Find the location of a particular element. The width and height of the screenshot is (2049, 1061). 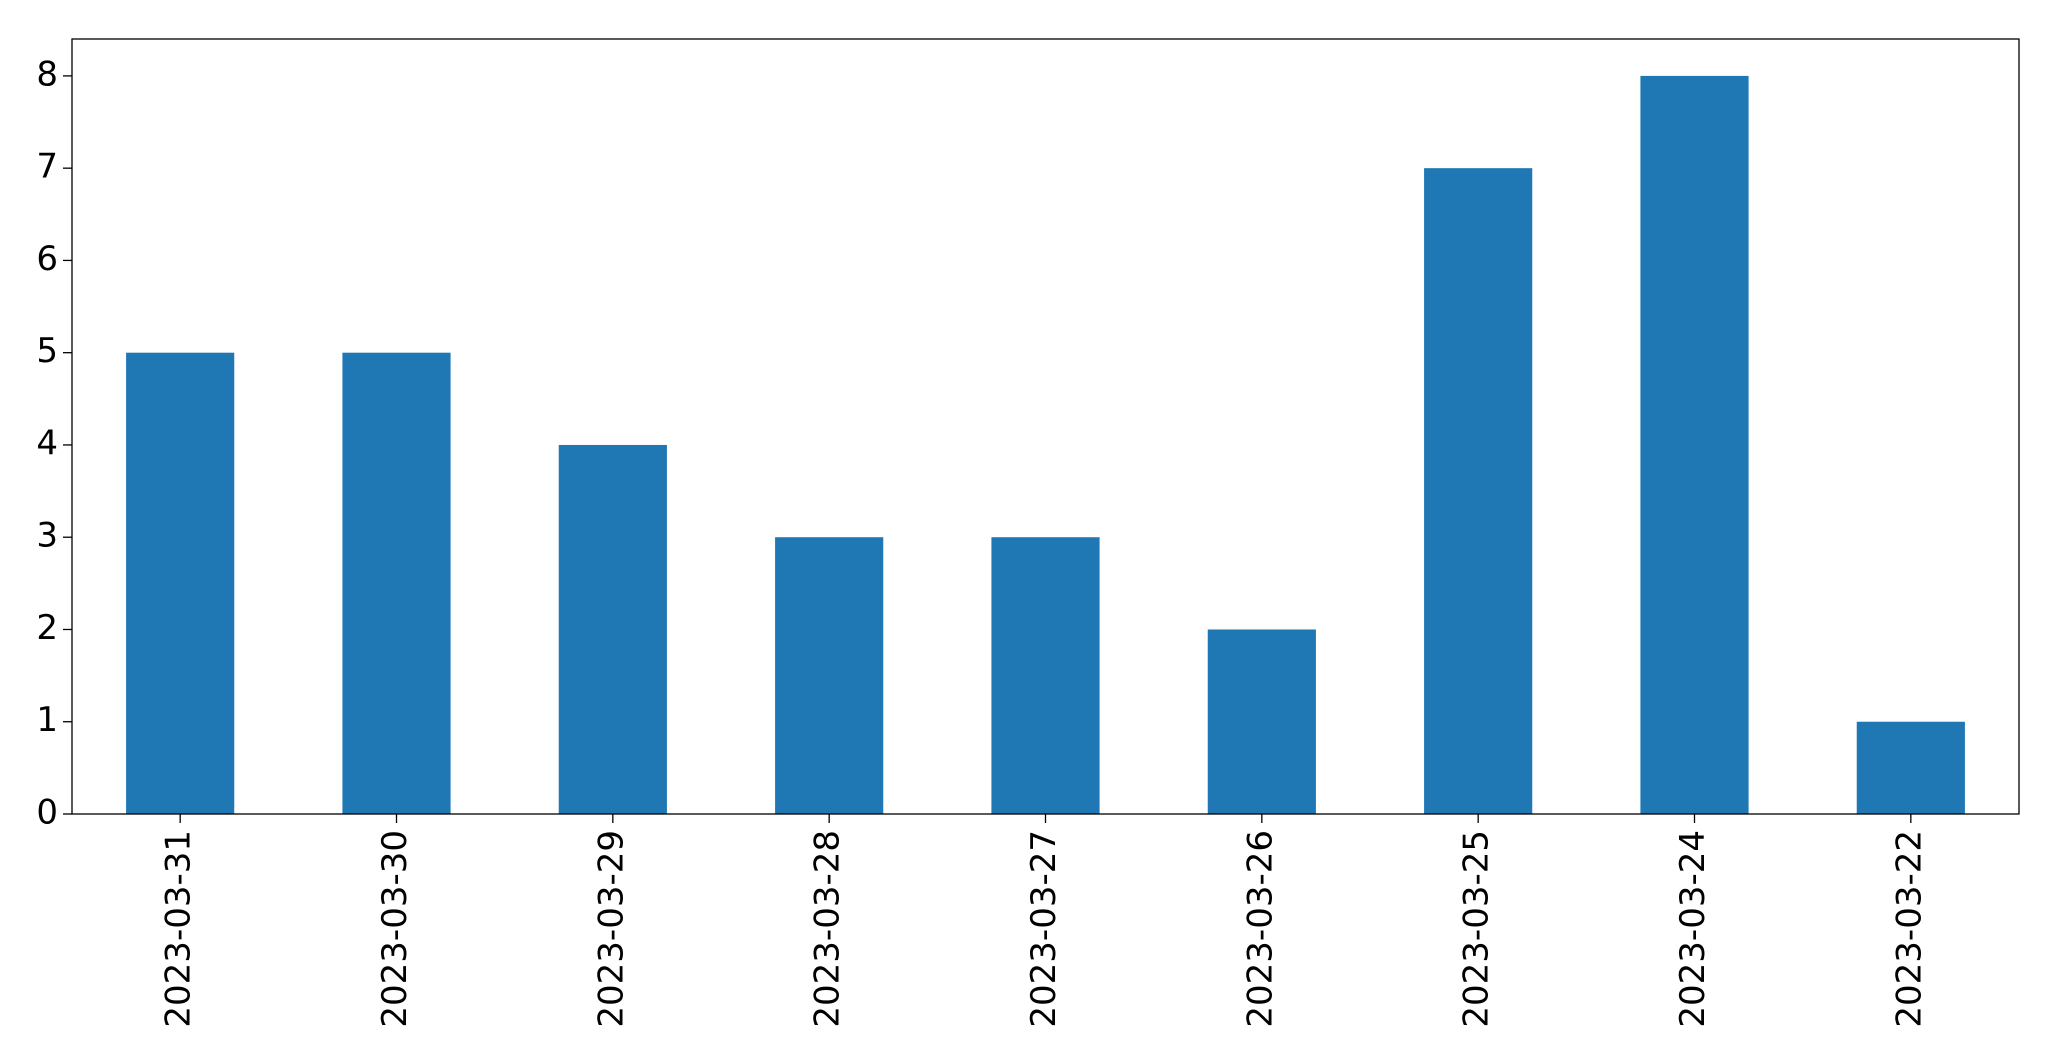

y-tick-label: 3 is located at coordinates (47, 536).